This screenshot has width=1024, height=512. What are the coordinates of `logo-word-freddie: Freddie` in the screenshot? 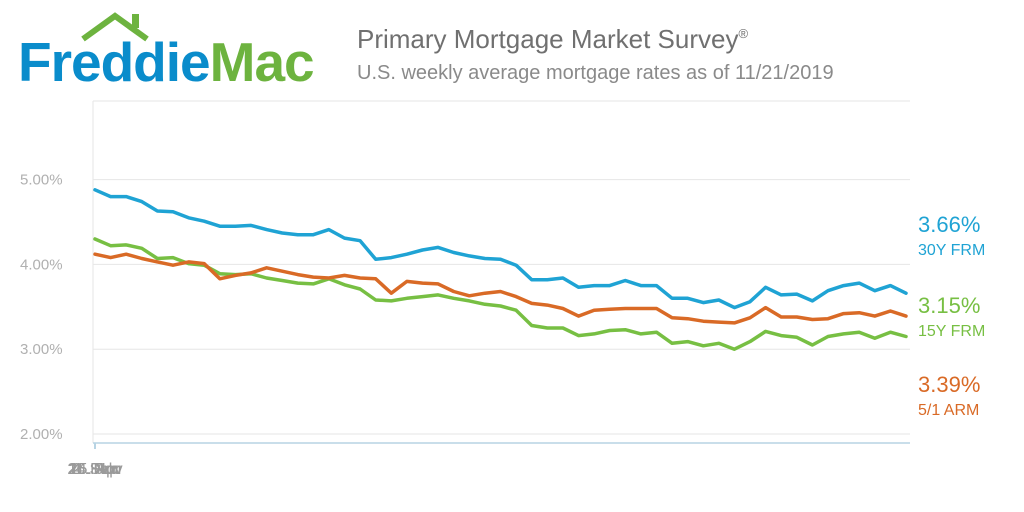 It's located at (114, 62).